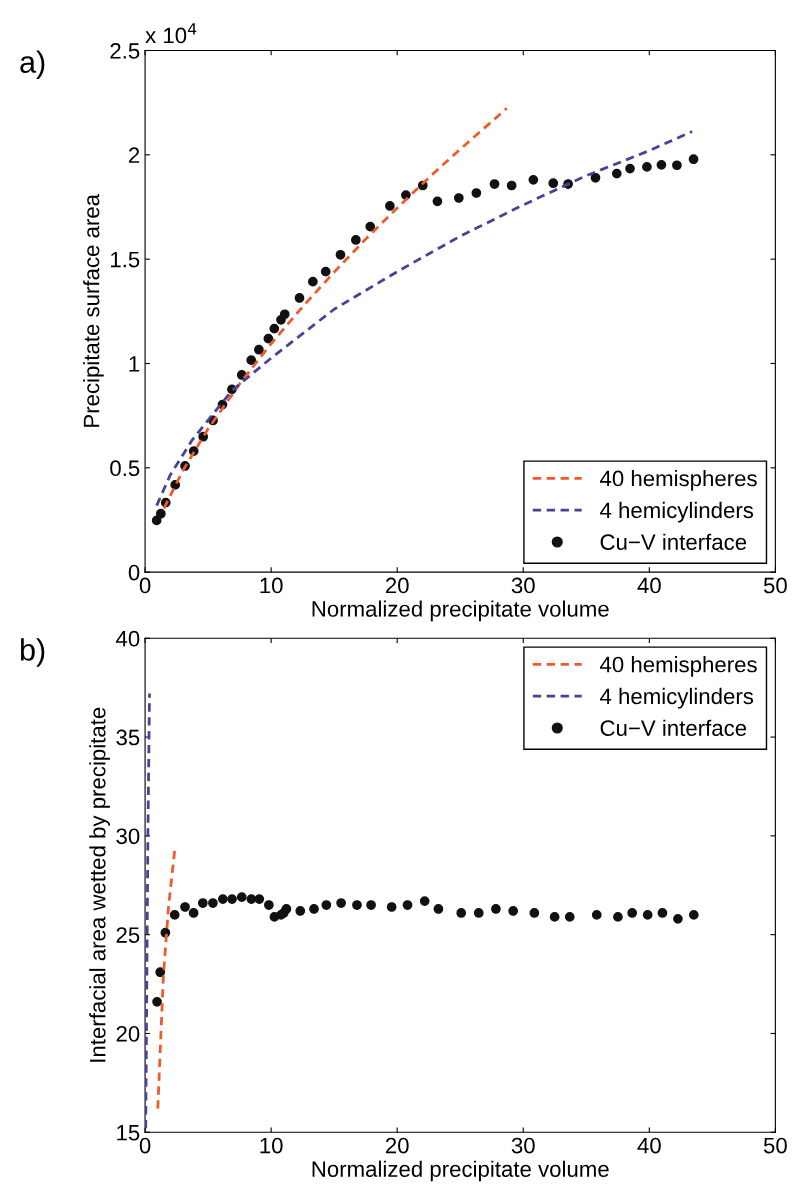 This screenshot has height=1202, width=806. Describe the element at coordinates (134, 572) in the screenshot. I see `y-tick-label: 0` at that location.